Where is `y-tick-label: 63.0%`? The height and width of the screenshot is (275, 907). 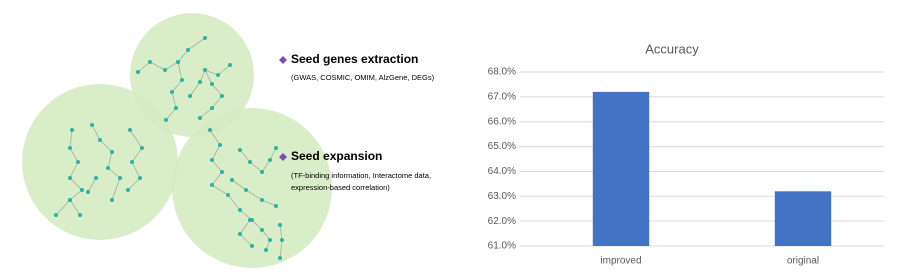 y-tick-label: 63.0% is located at coordinates (502, 196).